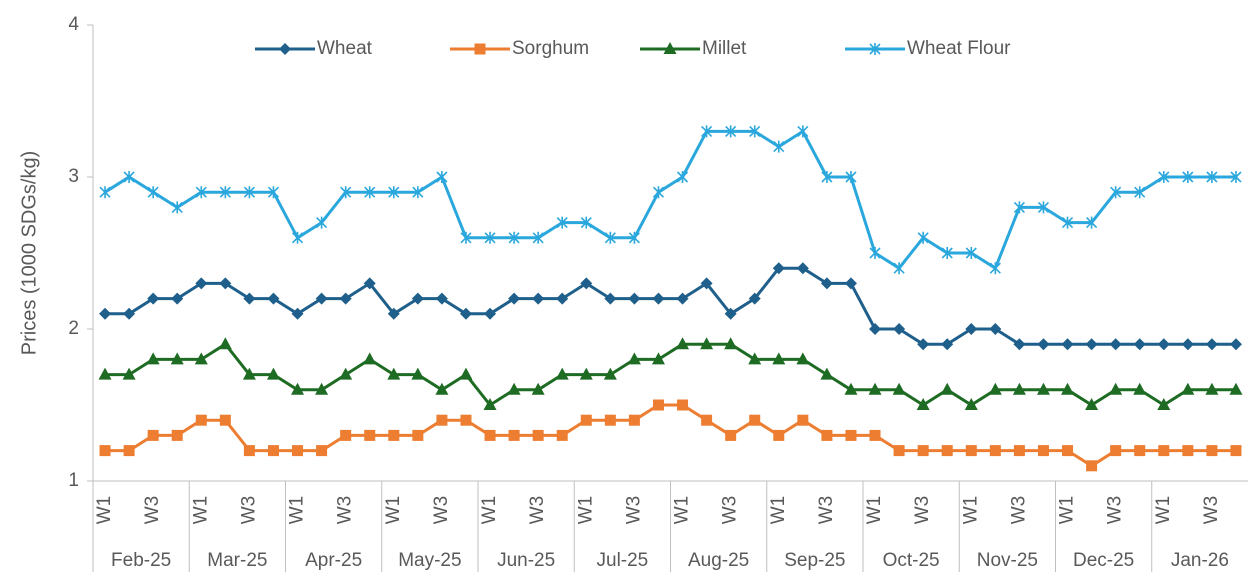 Image resolution: width=1248 pixels, height=572 pixels. Describe the element at coordinates (526, 560) in the screenshot. I see `group-label: Jun-25` at that location.